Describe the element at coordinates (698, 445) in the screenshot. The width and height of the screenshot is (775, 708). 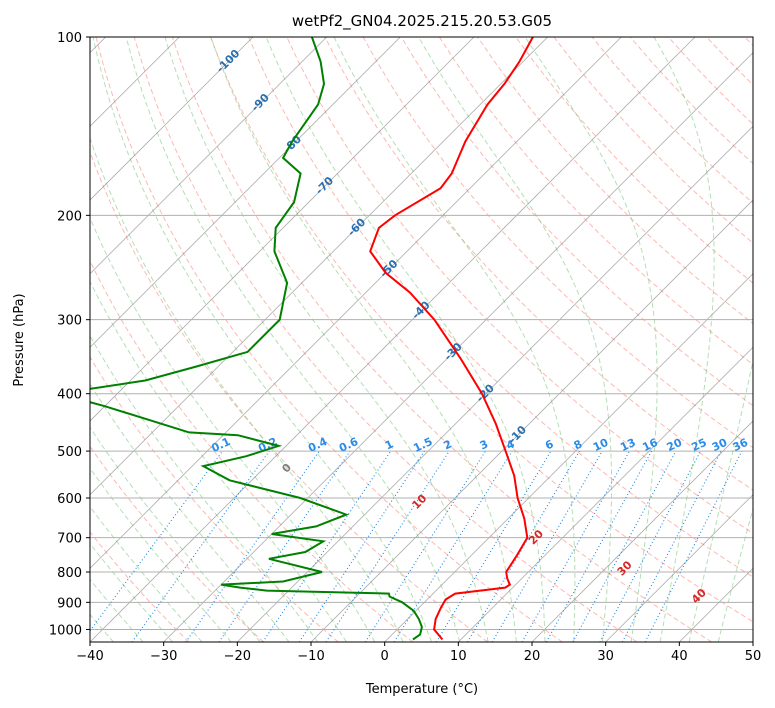
I see `mixing-ratio-label: 25` at that location.